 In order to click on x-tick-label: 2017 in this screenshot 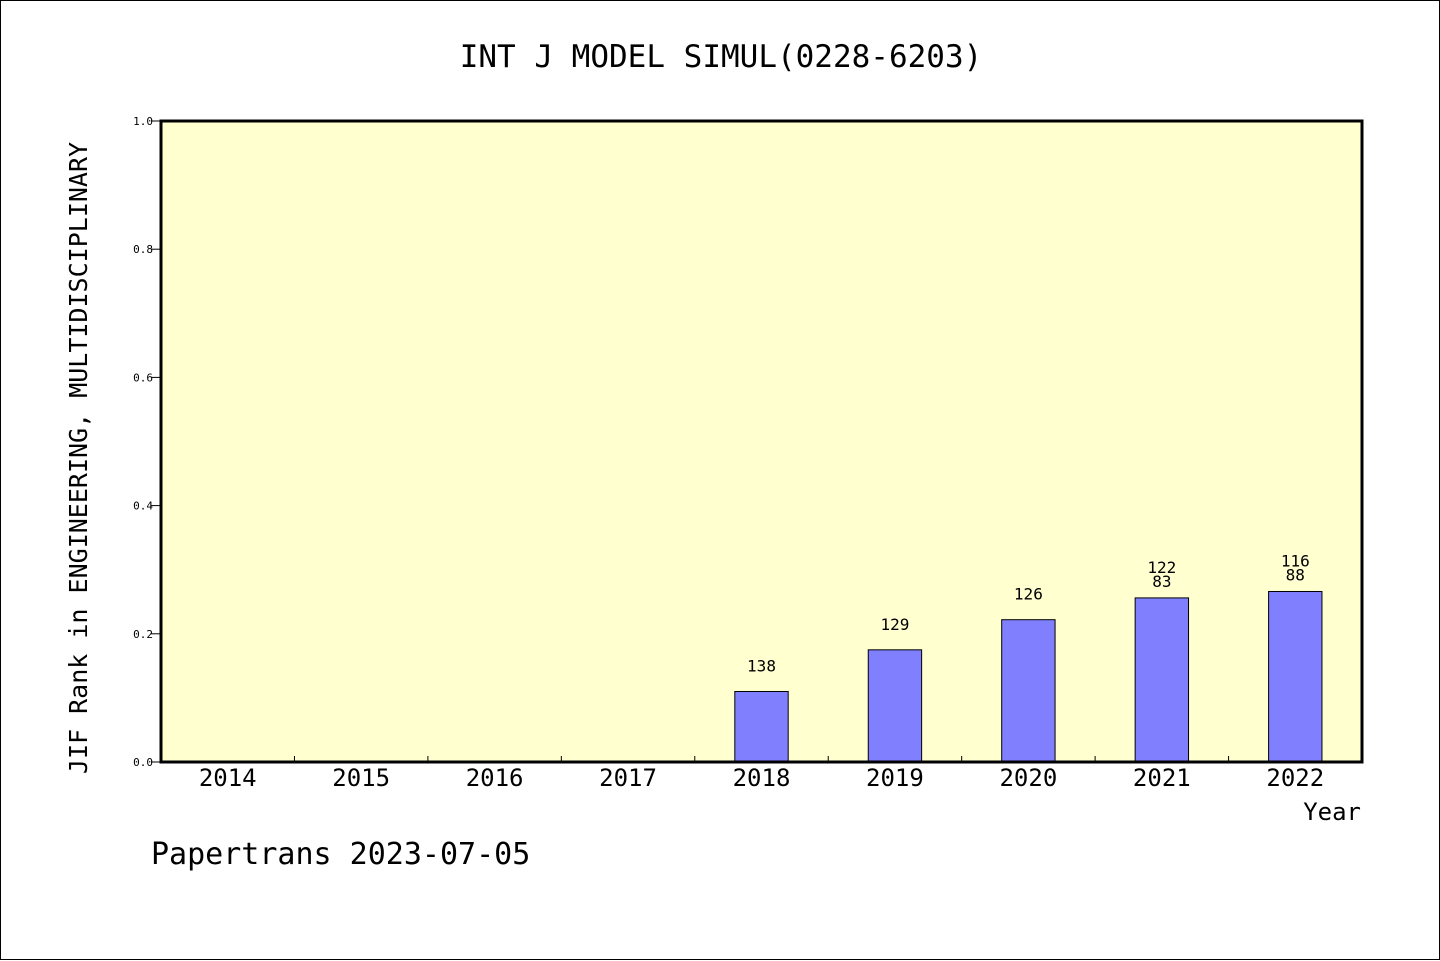, I will do `click(628, 778)`.